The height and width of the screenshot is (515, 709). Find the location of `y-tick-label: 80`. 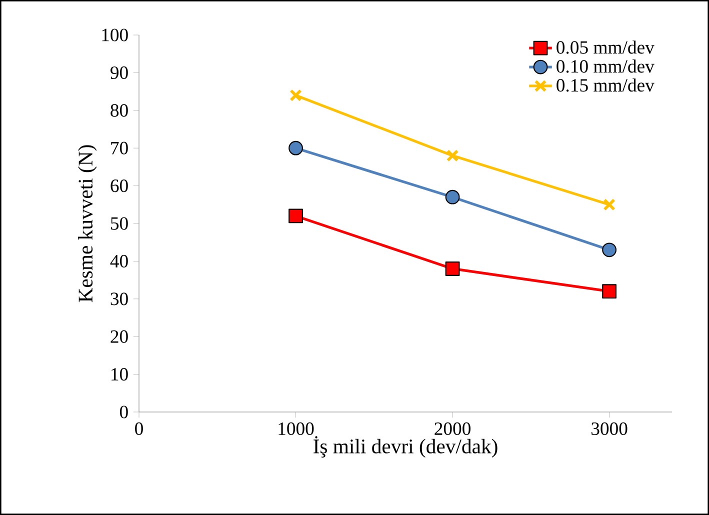

y-tick-label: 80 is located at coordinates (119, 110).